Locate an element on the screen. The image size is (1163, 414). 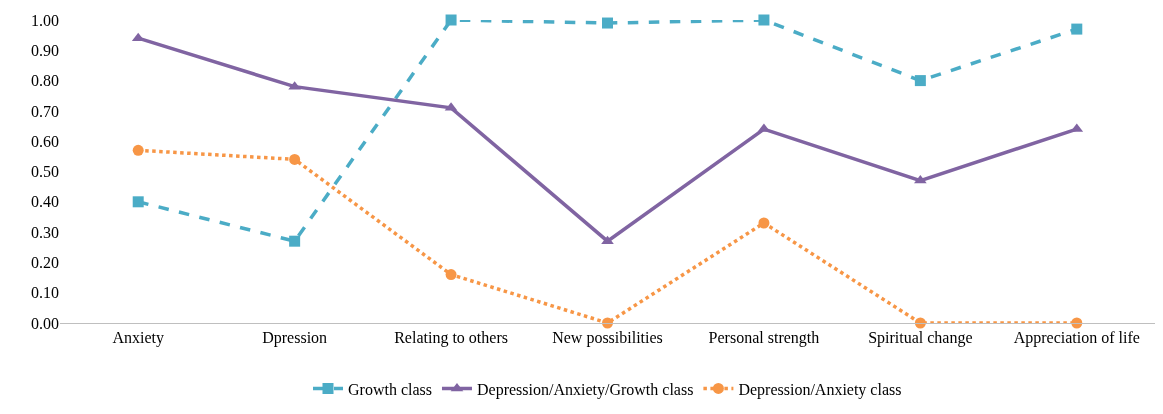
legend-label: Depression/Anxiety/Growth class is located at coordinates (585, 389).